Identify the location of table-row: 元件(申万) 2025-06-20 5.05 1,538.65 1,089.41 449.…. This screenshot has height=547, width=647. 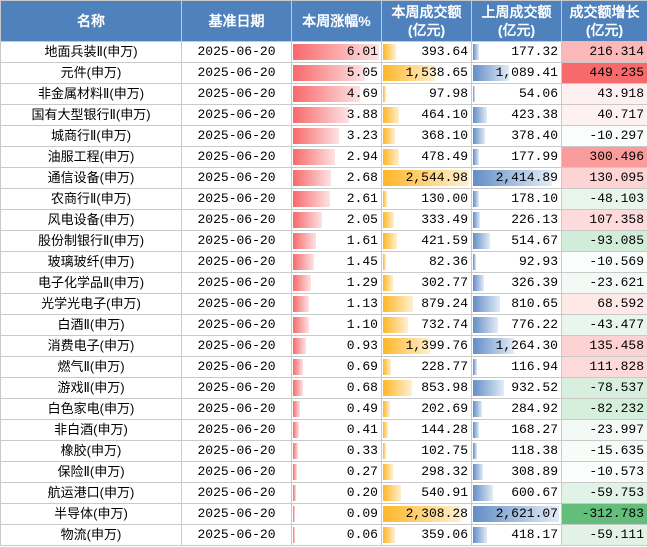
(323, 73).